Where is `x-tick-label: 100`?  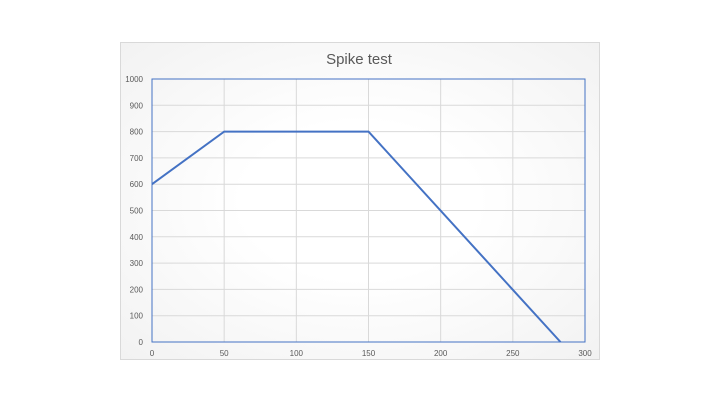 x-tick-label: 100 is located at coordinates (297, 353).